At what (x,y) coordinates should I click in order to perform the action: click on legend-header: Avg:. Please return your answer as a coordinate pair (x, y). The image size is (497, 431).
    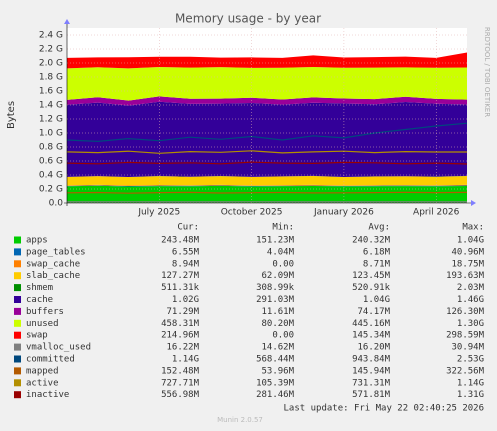
    Looking at the image, I should click on (379, 228).